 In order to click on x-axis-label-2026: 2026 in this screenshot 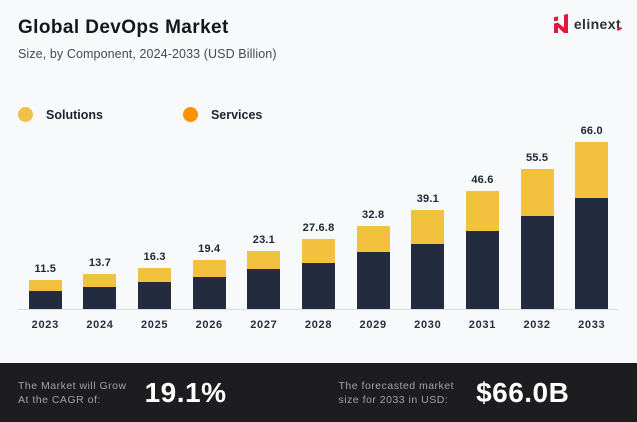, I will do `click(209, 325)`.